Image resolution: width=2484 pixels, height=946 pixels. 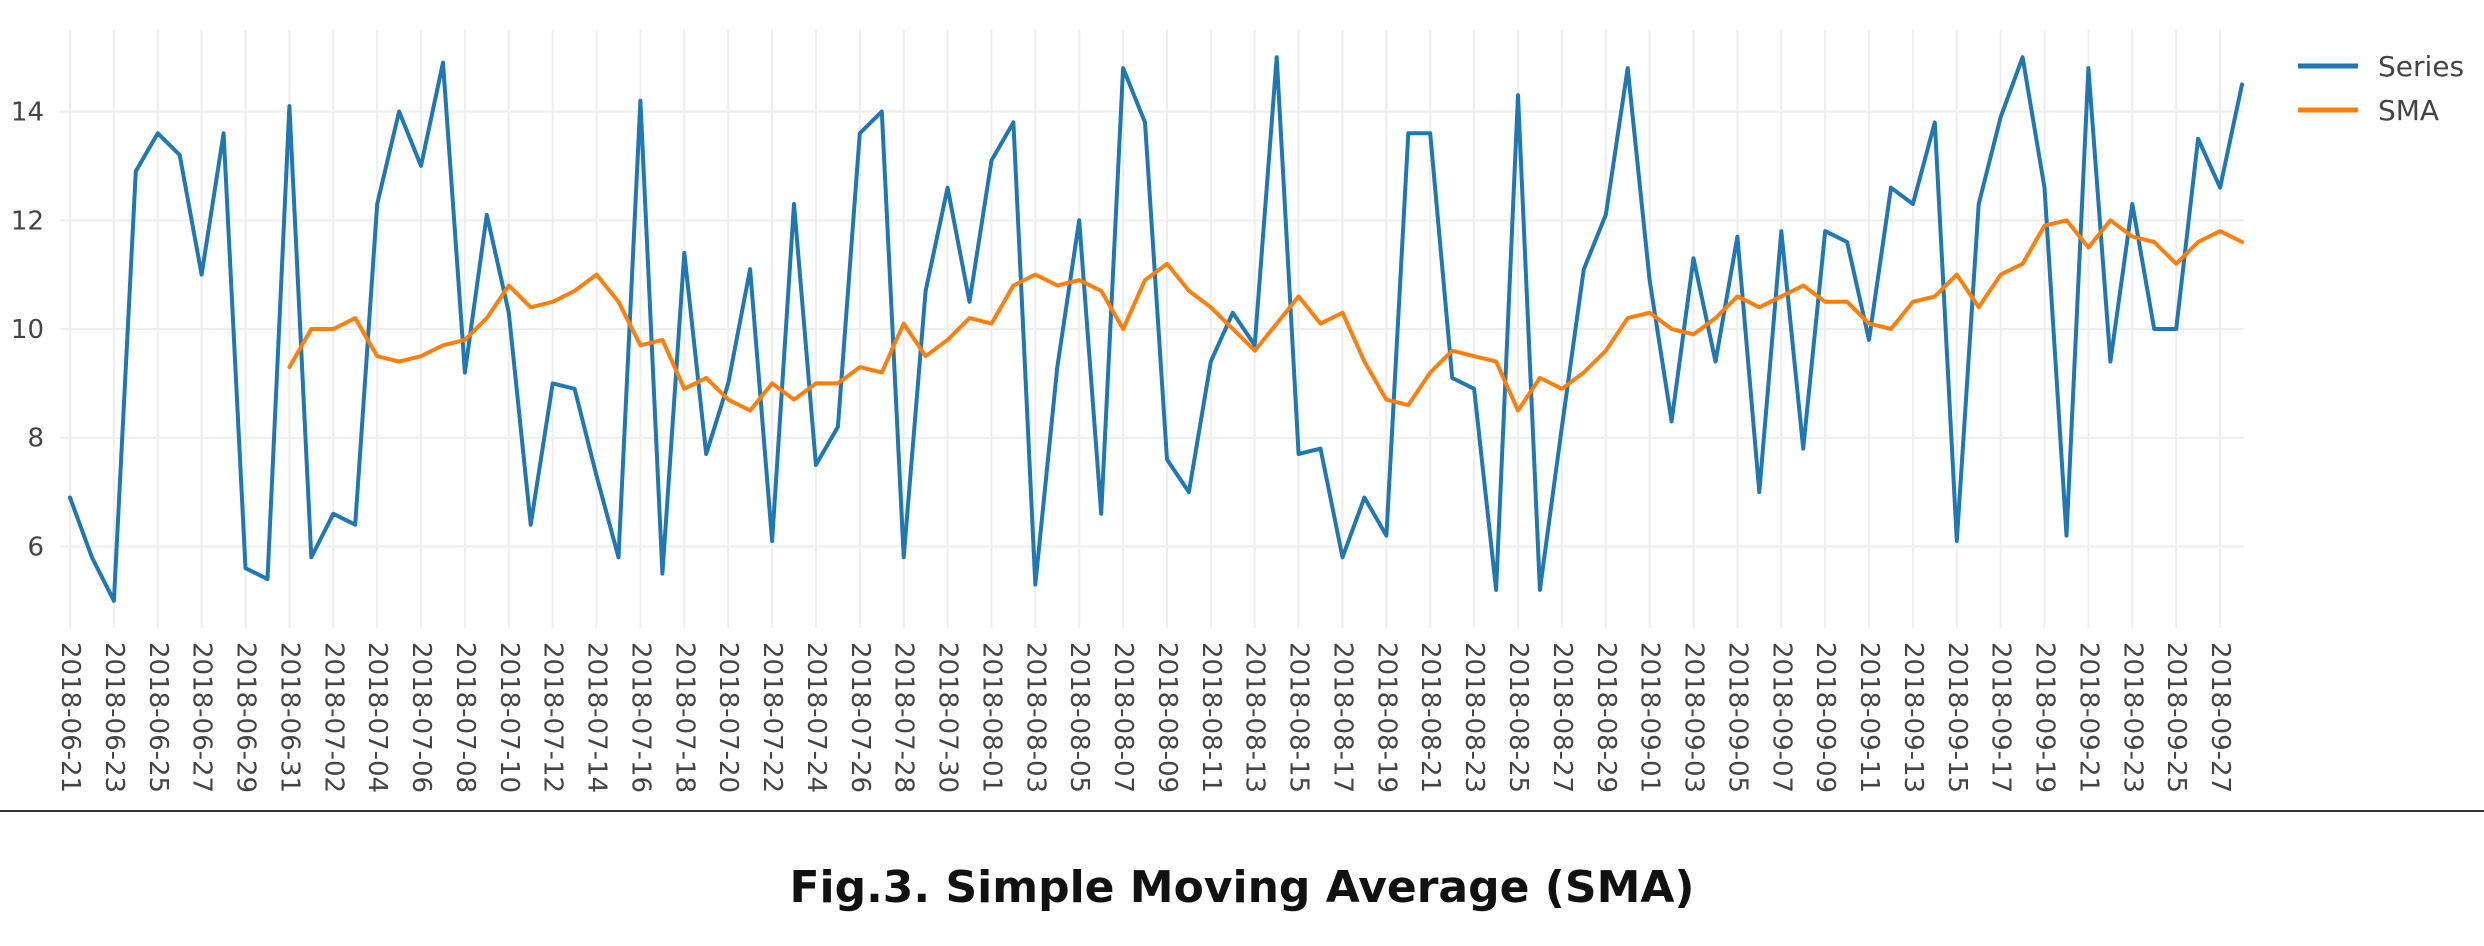 What do you see at coordinates (1825, 717) in the screenshot?
I see `x-tick-label: 2018-09-09` at bounding box center [1825, 717].